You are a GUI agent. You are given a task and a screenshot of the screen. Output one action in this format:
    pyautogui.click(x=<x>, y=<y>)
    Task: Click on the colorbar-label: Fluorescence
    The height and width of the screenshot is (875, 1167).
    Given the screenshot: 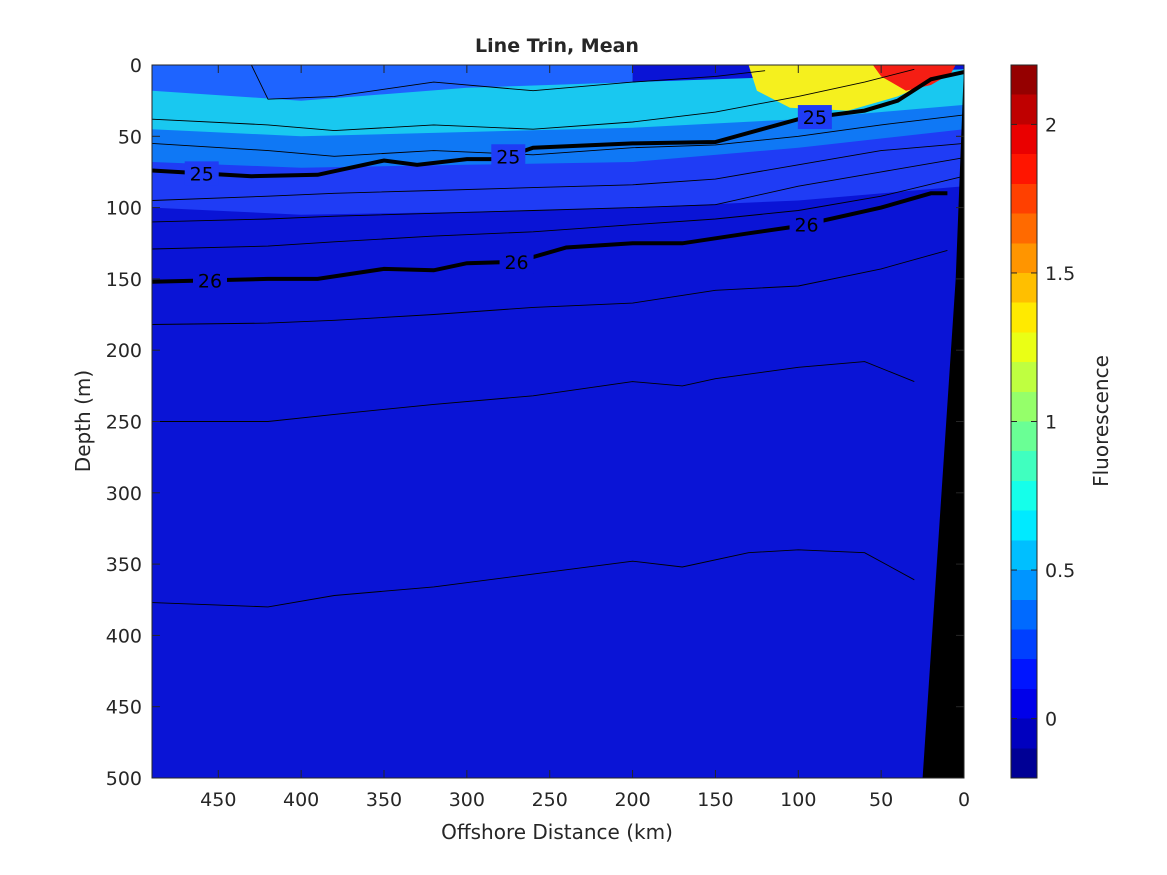 What is the action you would take?
    pyautogui.click(x=1101, y=421)
    